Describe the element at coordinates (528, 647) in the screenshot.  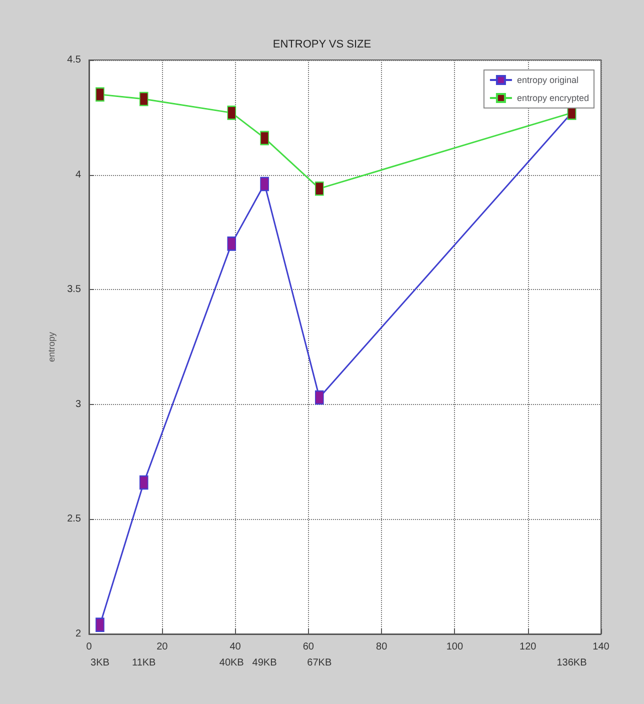
I see `x-tick-label: 120` at that location.